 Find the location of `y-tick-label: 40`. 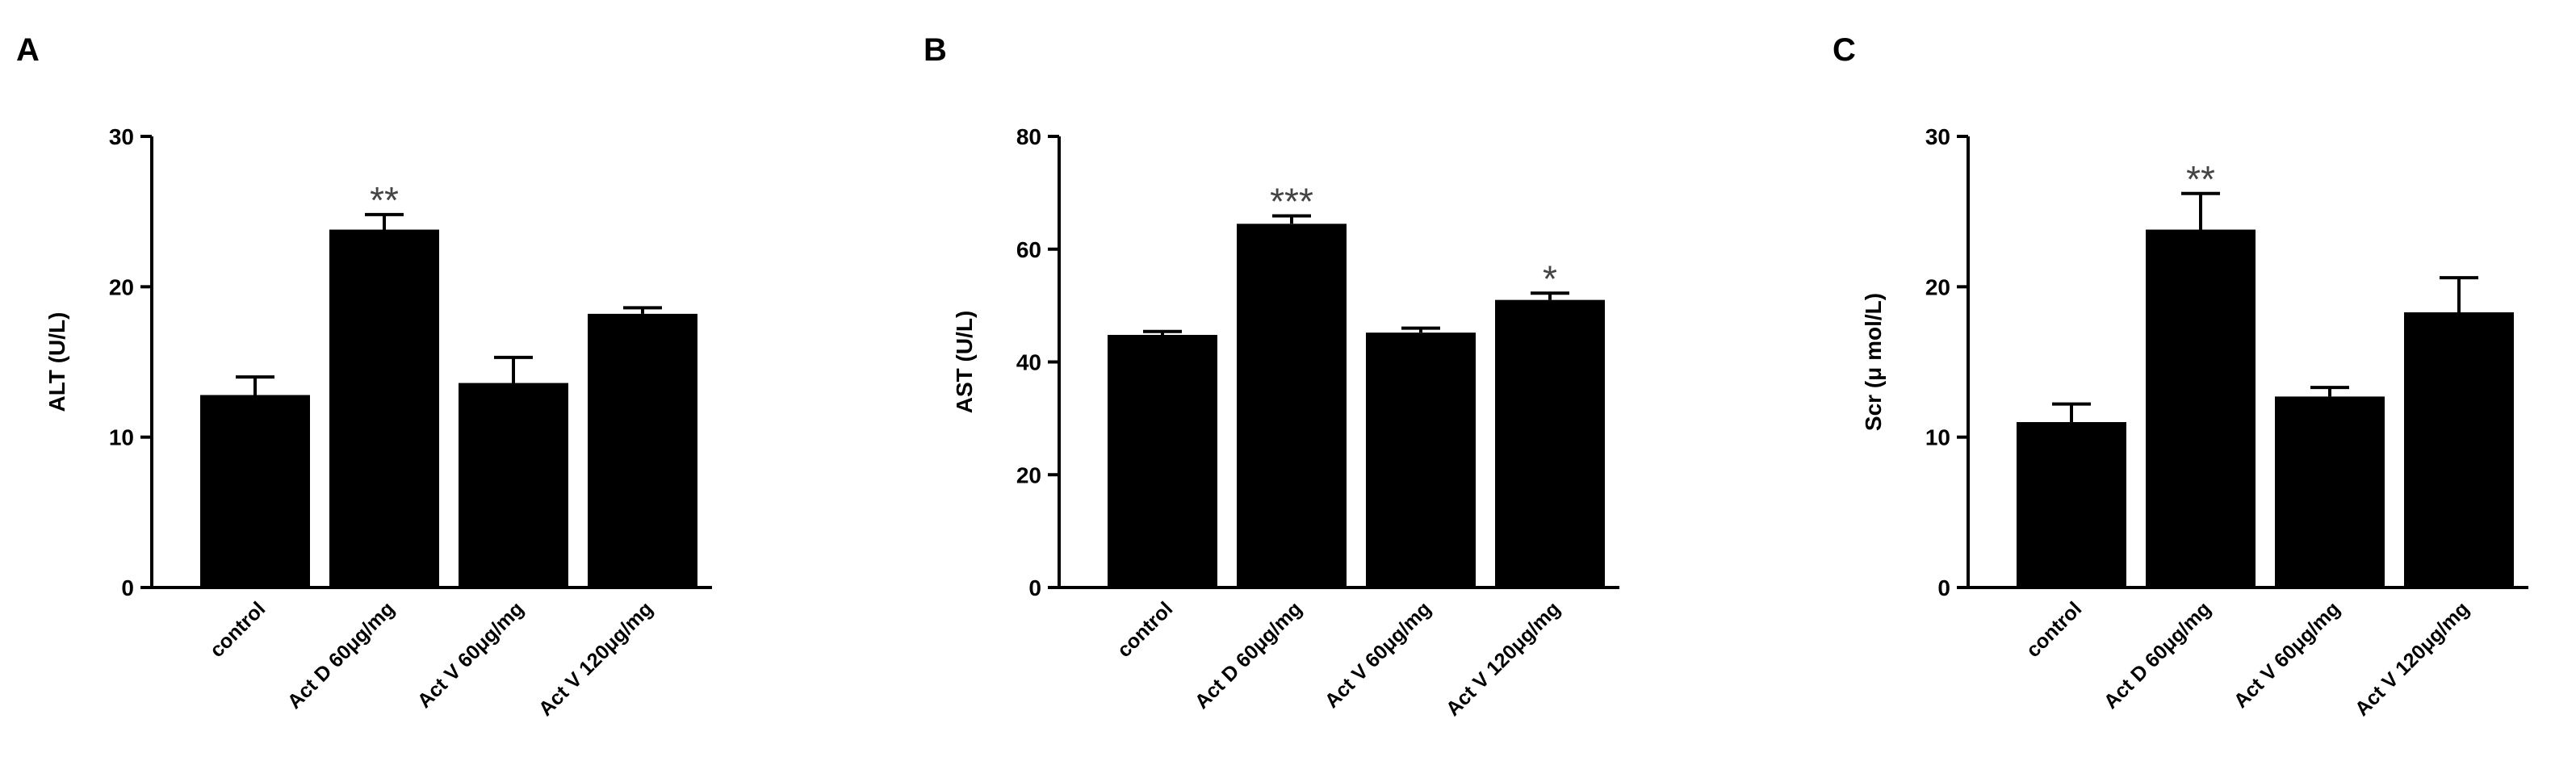

y-tick-label: 40 is located at coordinates (1028, 362).